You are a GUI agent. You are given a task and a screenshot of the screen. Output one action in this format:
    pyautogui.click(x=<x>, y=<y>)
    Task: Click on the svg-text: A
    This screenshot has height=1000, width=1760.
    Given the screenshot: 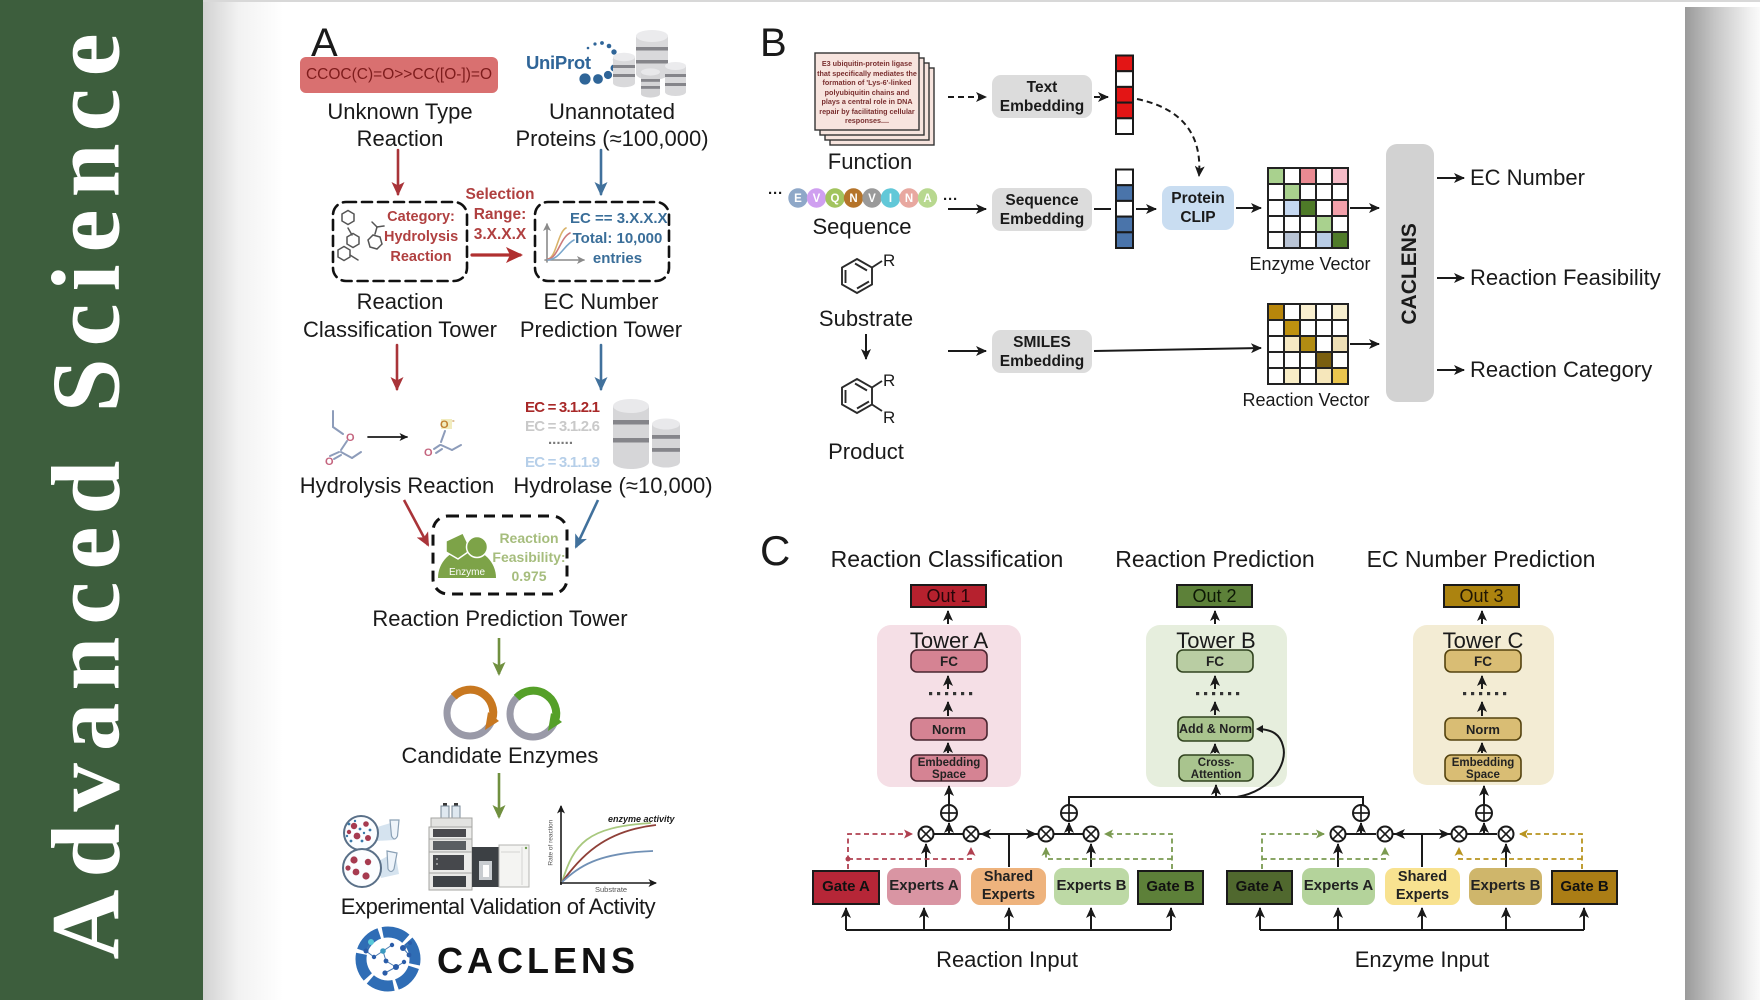 What is the action you would take?
    pyautogui.click(x=927, y=199)
    